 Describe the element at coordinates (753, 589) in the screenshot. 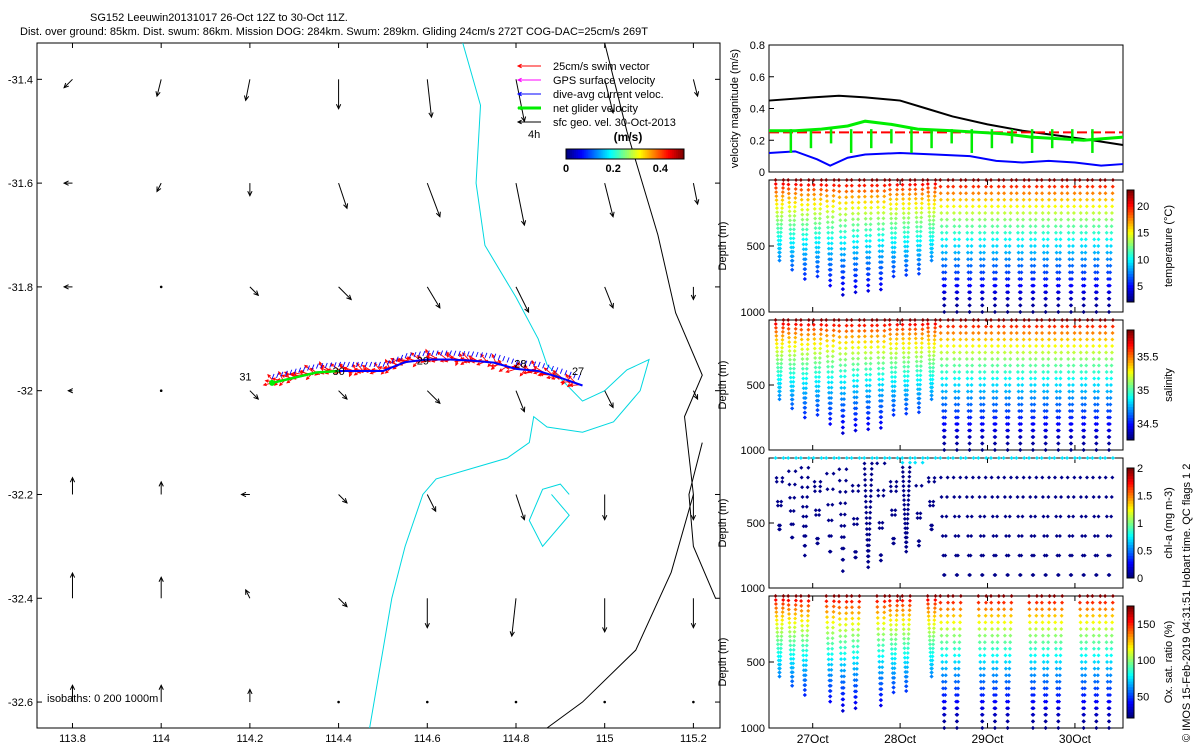

I see `profile-y-tick-label: 1000` at that location.